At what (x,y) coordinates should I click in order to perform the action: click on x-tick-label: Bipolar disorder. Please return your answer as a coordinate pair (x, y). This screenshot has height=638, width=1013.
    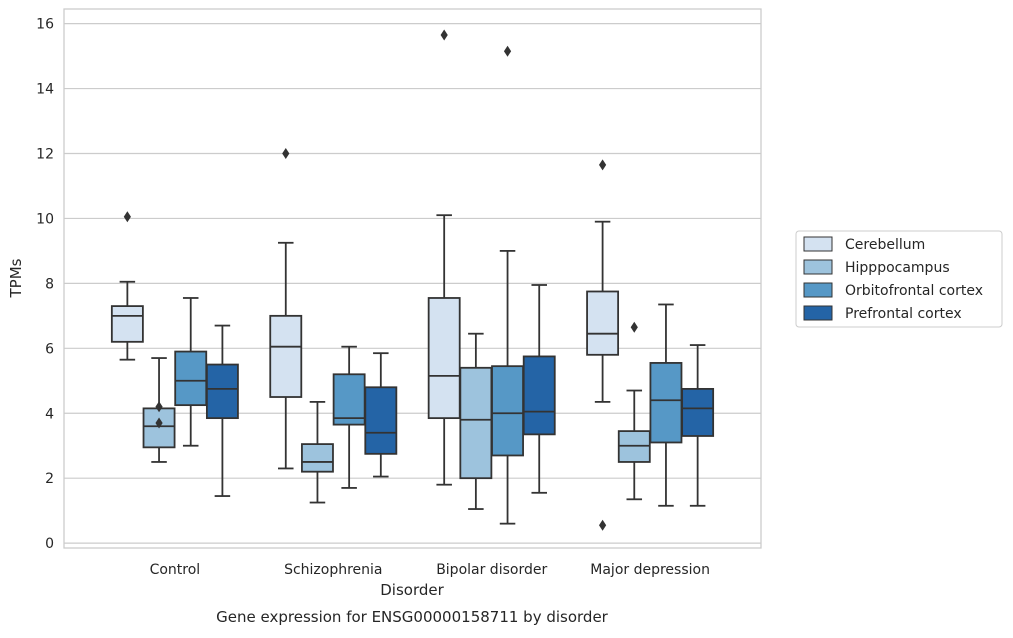
    Looking at the image, I should click on (491, 570).